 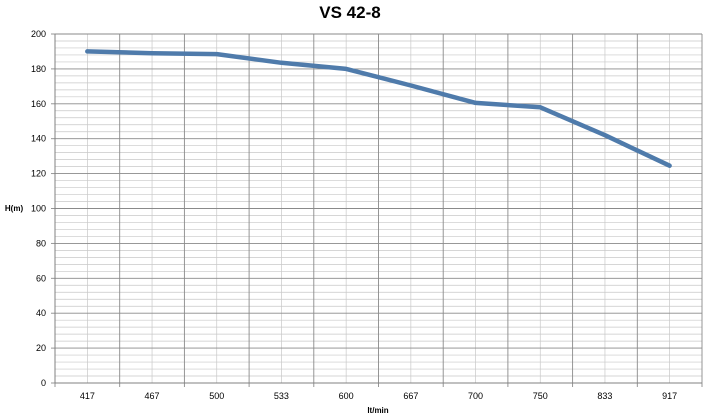 What do you see at coordinates (604, 396) in the screenshot?
I see `x-tick-label: 833` at bounding box center [604, 396].